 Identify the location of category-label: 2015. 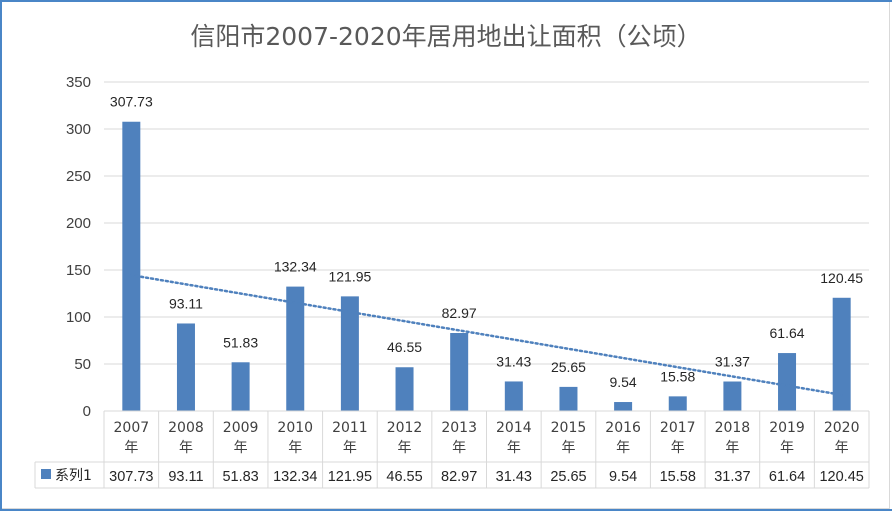
(569, 428).